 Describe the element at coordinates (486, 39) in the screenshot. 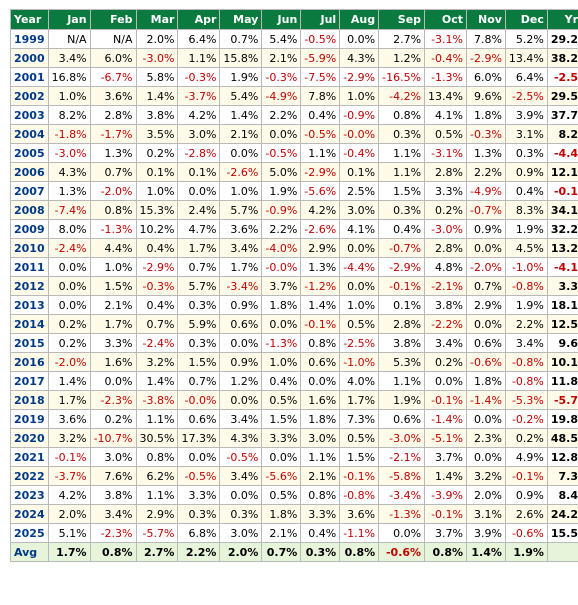

I see `monthly-return-cell: 7.8%` at that location.